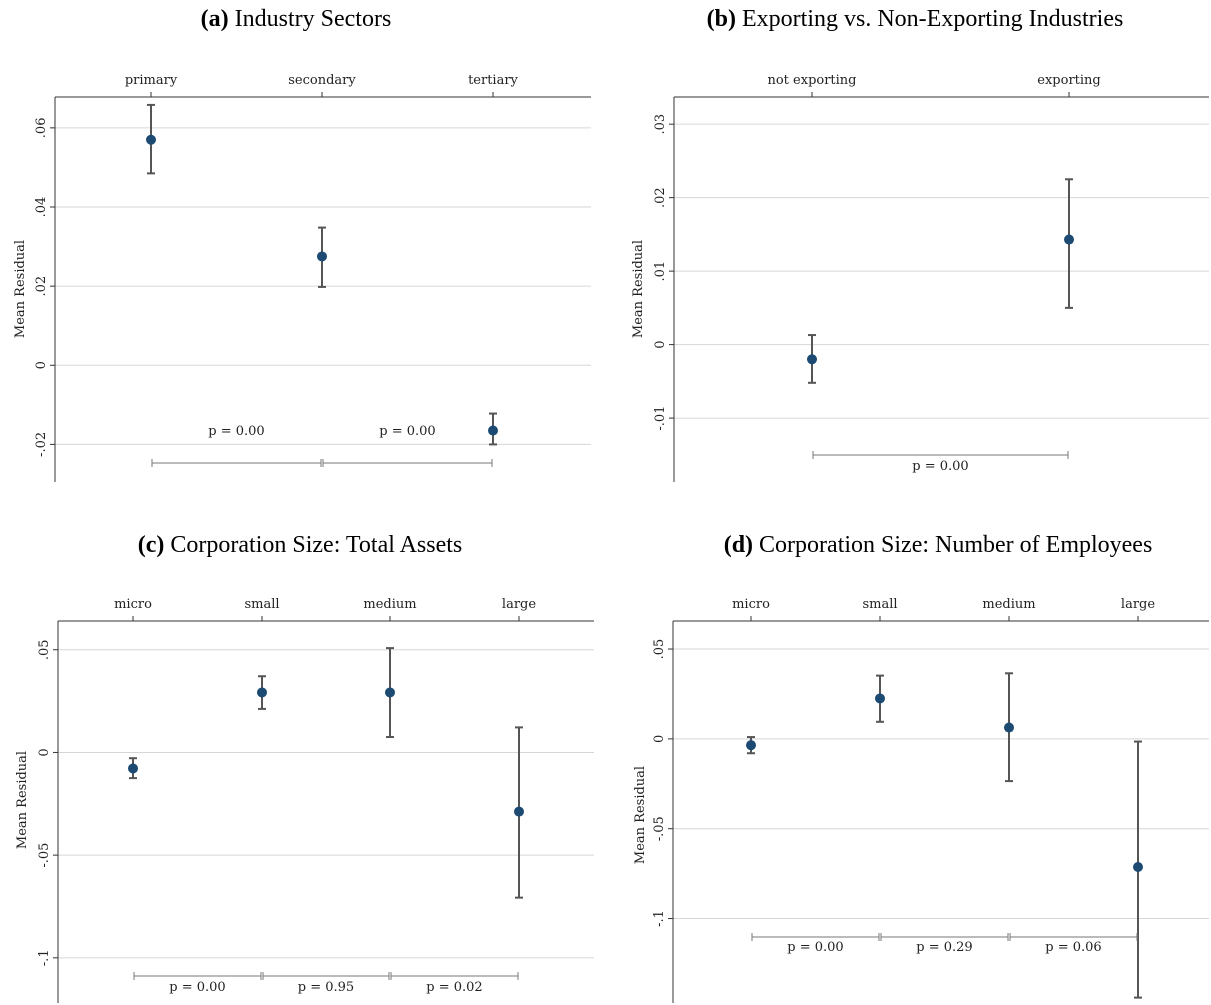 The height and width of the screenshot is (1005, 1211). What do you see at coordinates (322, 80) in the screenshot?
I see `panel-a-xtick-label: secondary` at bounding box center [322, 80].